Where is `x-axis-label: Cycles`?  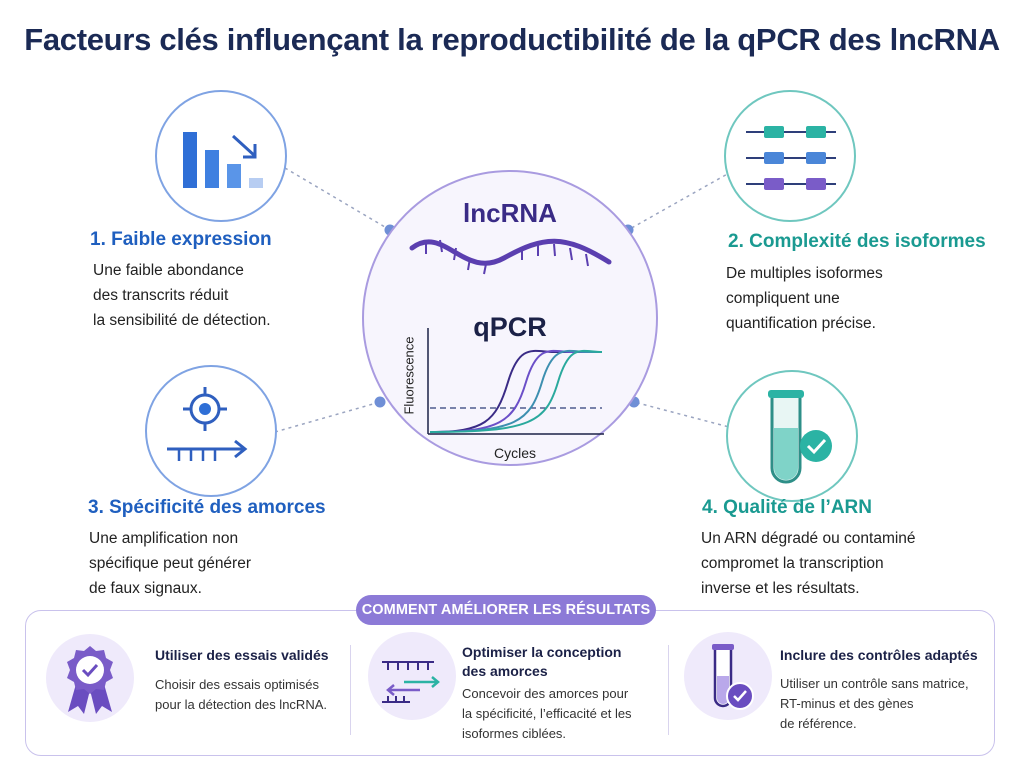 x-axis-label: Cycles is located at coordinates (514, 453).